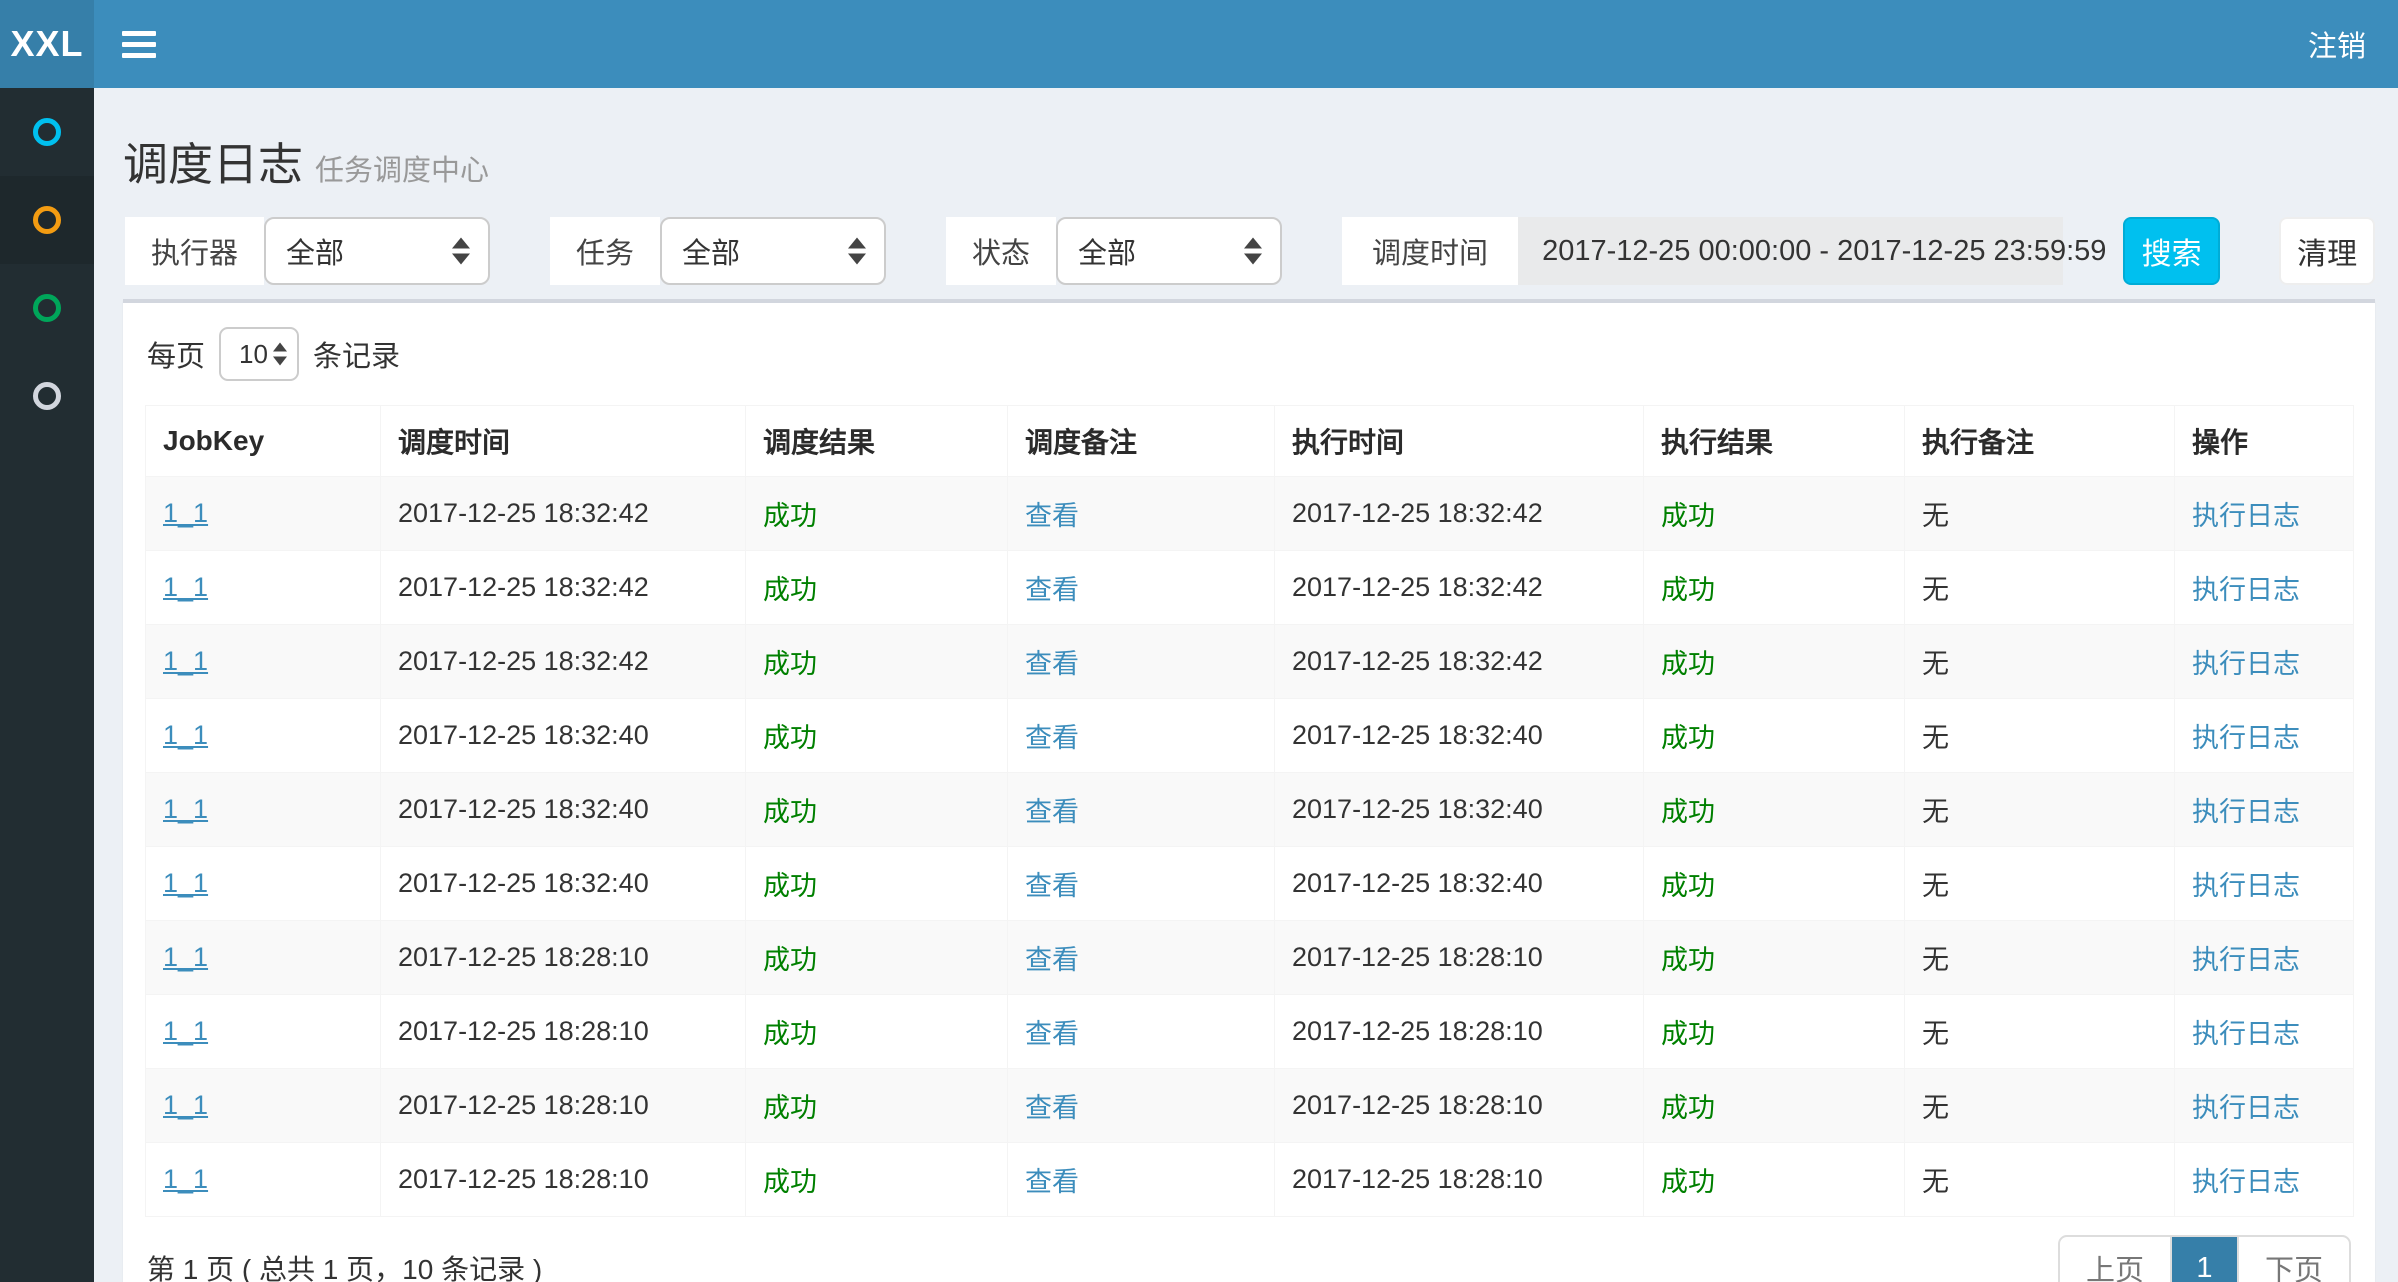 The width and height of the screenshot is (2398, 1282). Describe the element at coordinates (1935, 1034) in the screenshot. I see `exec-remark-cell: 无` at that location.